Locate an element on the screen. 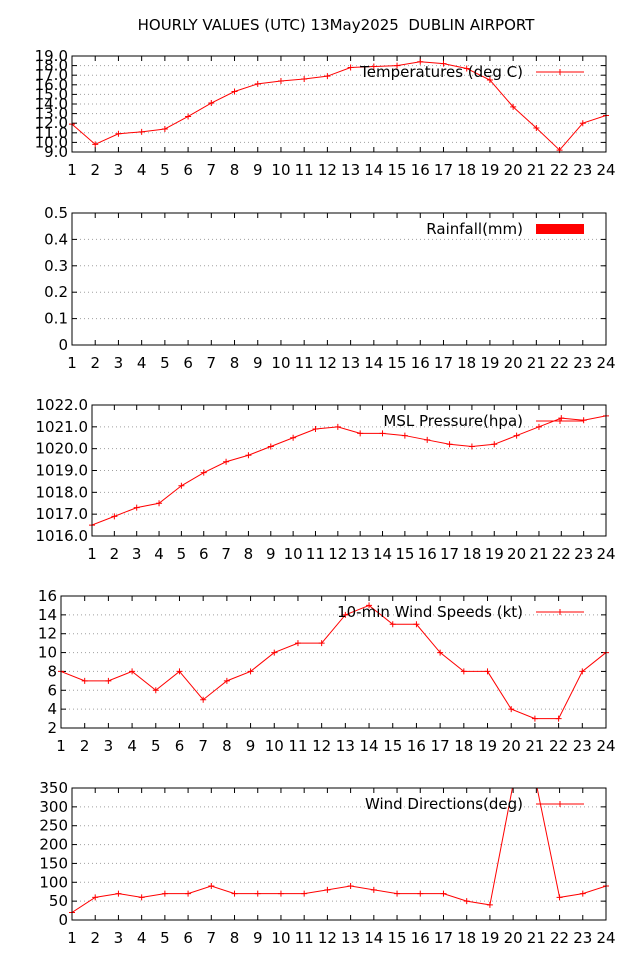 This screenshot has height=960, width=640. y-tick-label: 8 is located at coordinates (52, 671).